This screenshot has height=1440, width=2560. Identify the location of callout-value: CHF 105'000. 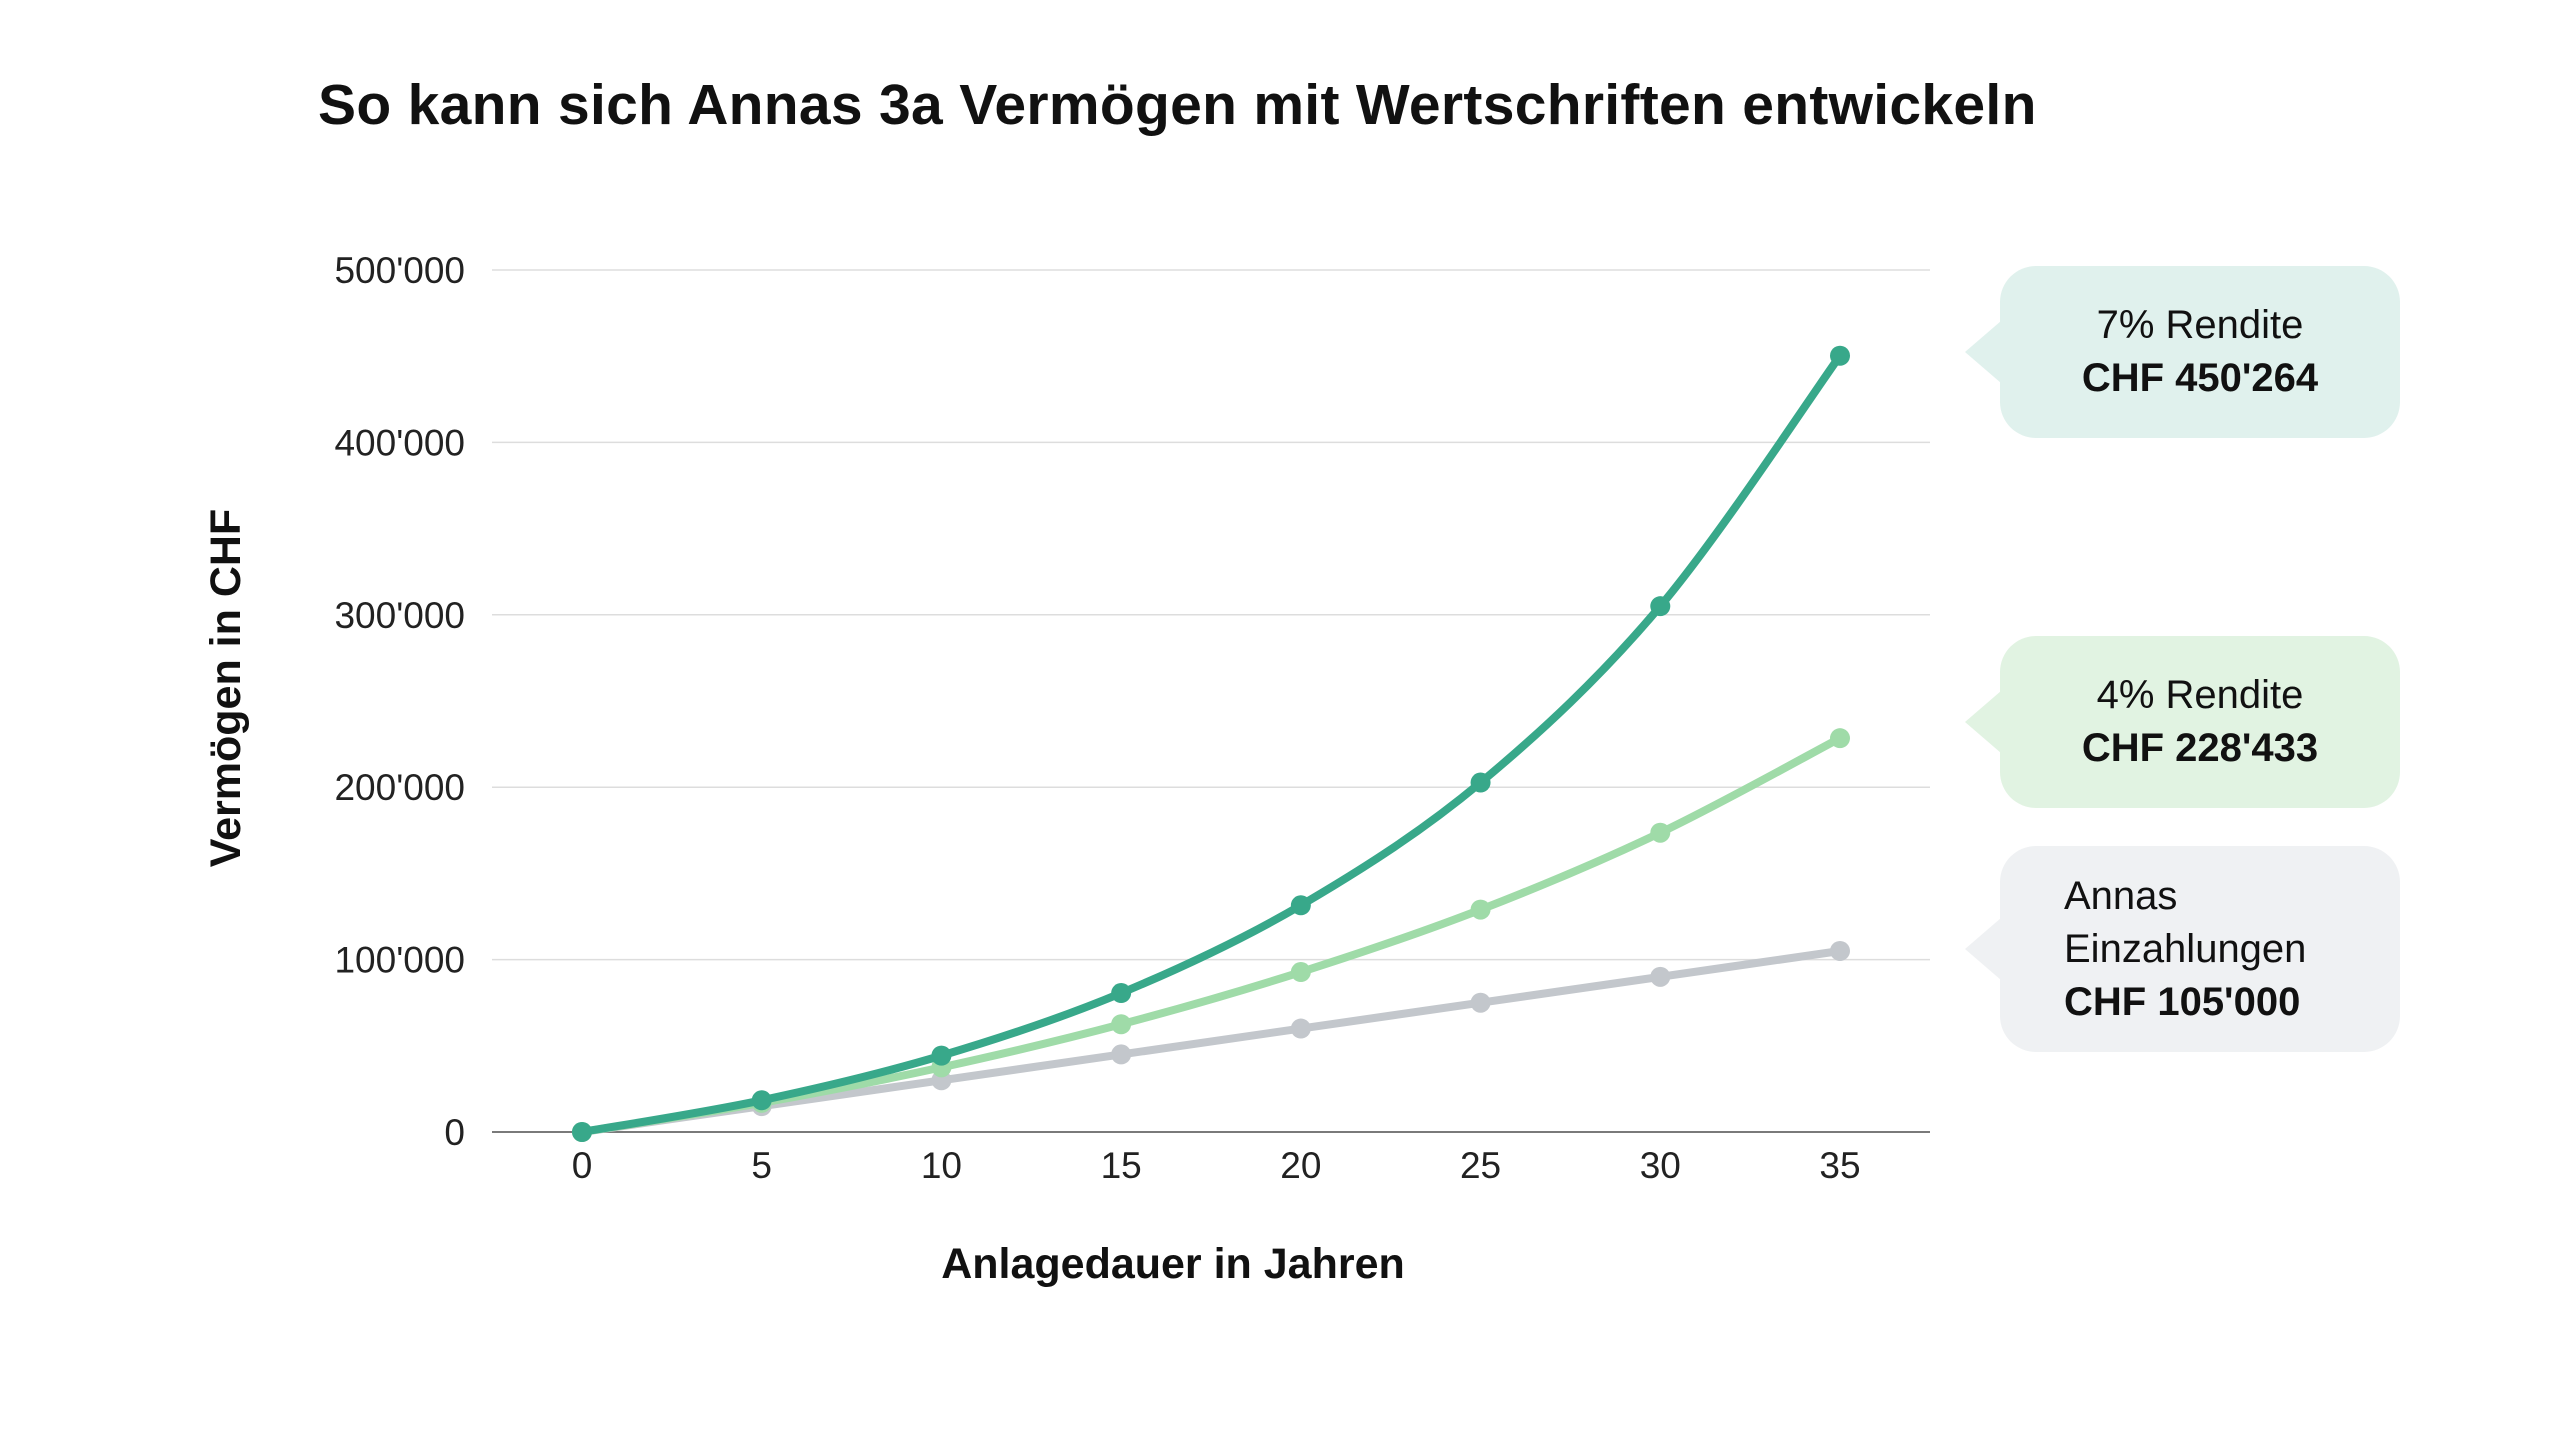
(2182, 1001).